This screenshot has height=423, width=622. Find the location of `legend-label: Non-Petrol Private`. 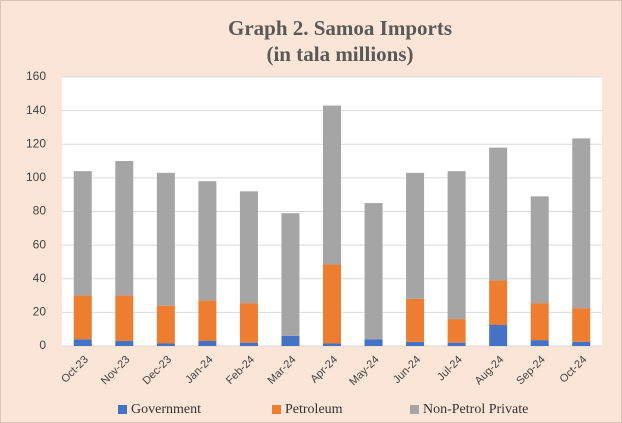

legend-label: Non-Petrol Private is located at coordinates (475, 409).